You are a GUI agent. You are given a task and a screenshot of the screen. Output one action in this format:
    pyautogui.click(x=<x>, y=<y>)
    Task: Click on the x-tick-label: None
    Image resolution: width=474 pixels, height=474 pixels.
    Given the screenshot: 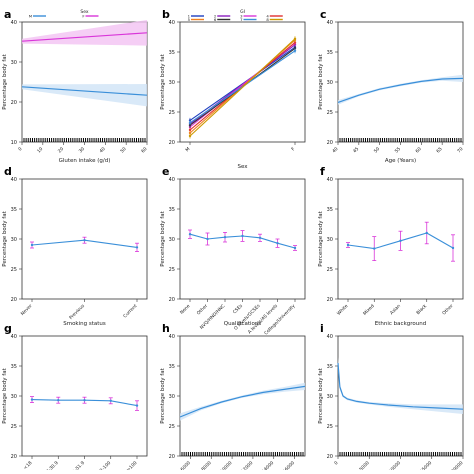 What is the action you would take?
    pyautogui.click(x=185, y=309)
    